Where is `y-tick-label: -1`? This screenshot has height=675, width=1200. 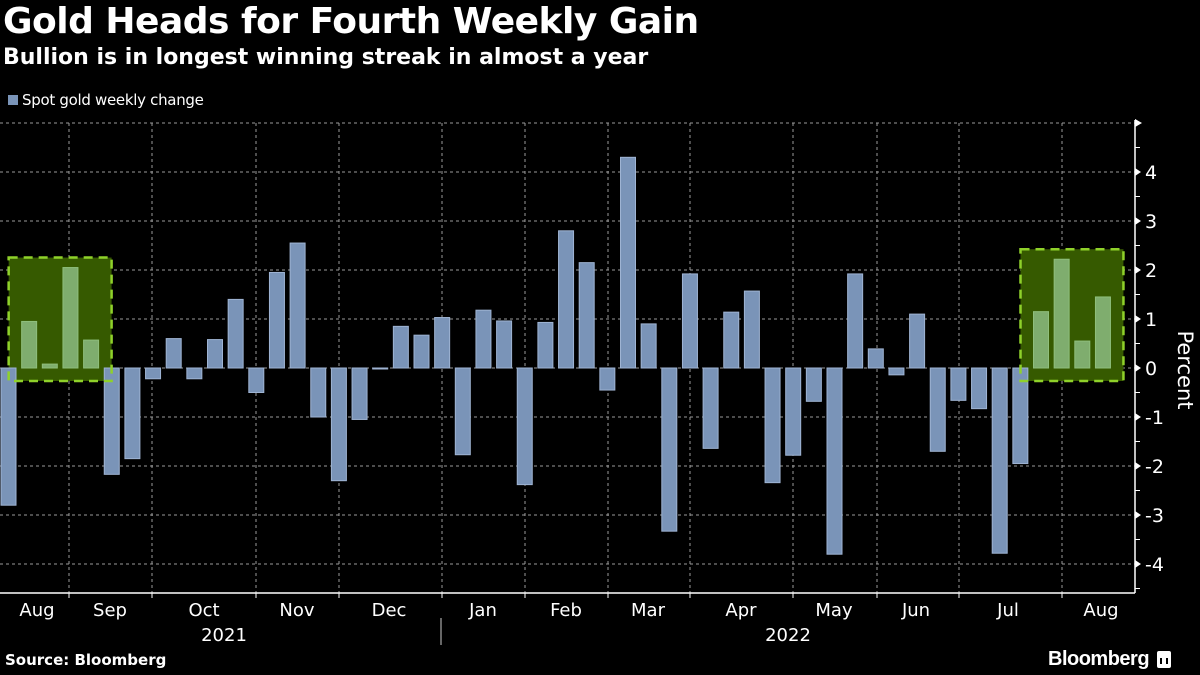 y-tick-label: -1 is located at coordinates (1154, 418).